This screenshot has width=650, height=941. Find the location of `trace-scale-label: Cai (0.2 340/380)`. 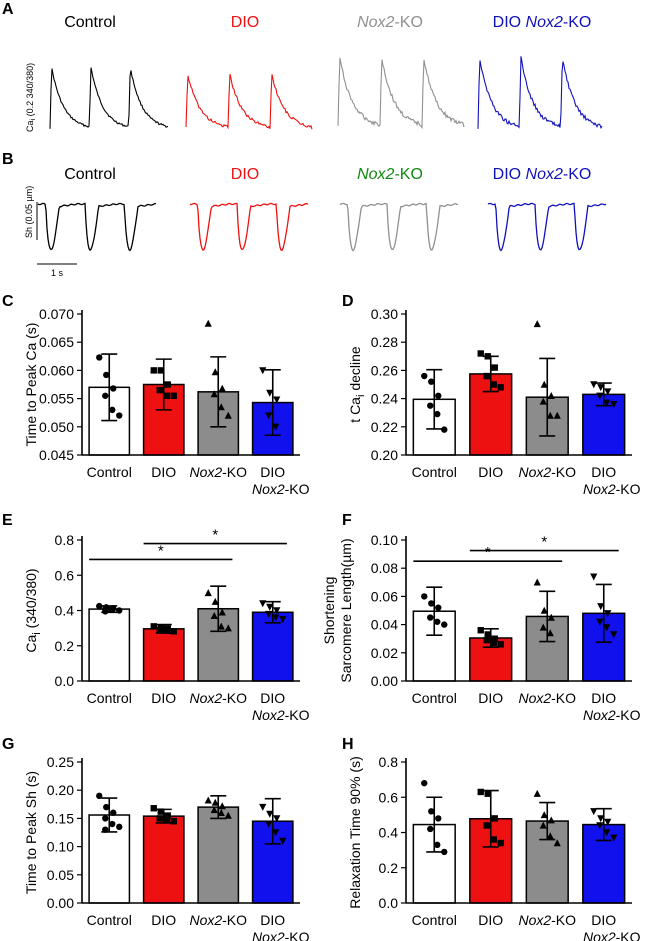

trace-scale-label: Cai (0.2 340/380) is located at coordinates (31, 97).